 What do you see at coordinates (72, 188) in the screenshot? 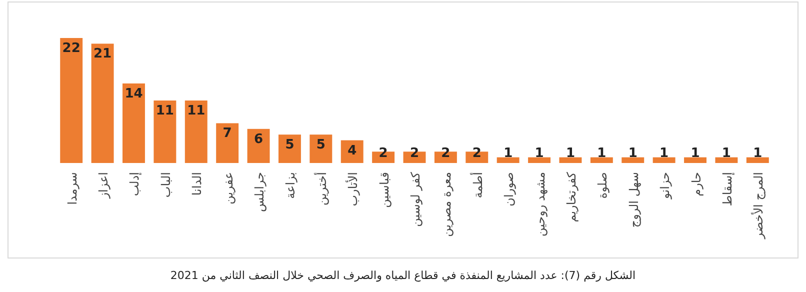
I see `x-tick-label: سرمدا` at bounding box center [72, 188].